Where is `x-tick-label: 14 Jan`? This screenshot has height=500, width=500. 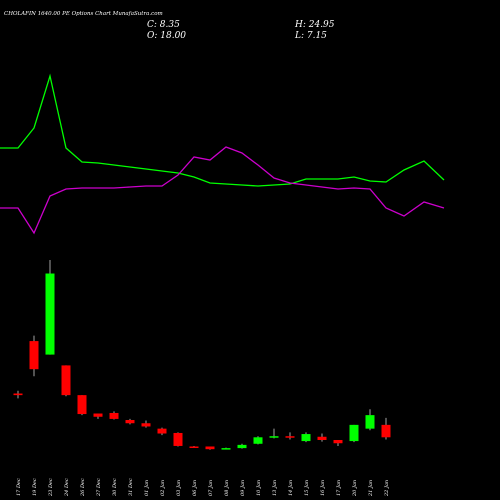 x-tick-label: 14 Jan is located at coordinates (291, 488).